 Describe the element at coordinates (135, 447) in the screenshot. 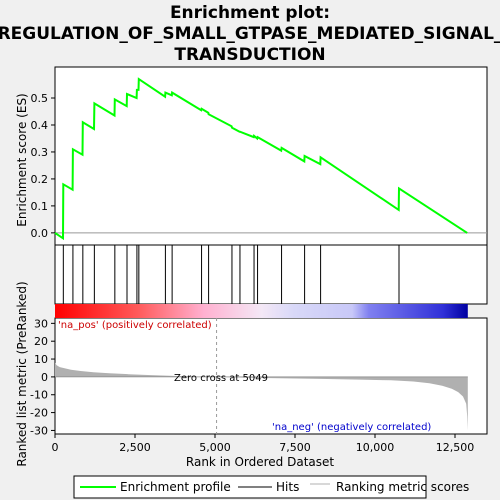

I see `x-tick-label: 2,500` at that location.